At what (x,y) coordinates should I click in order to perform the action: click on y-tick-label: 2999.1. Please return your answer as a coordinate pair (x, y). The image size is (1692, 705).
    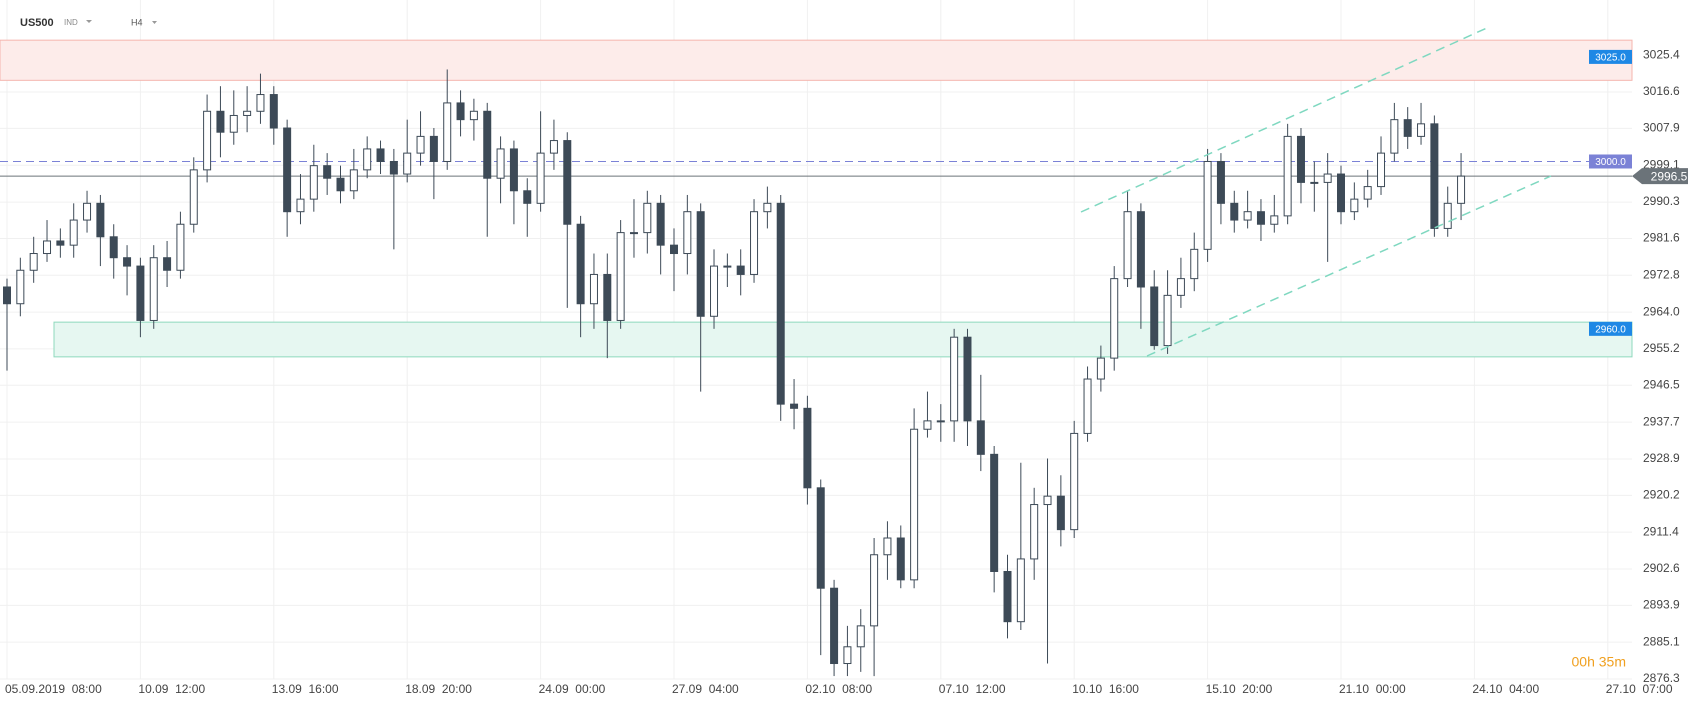
    Looking at the image, I should click on (1661, 164).